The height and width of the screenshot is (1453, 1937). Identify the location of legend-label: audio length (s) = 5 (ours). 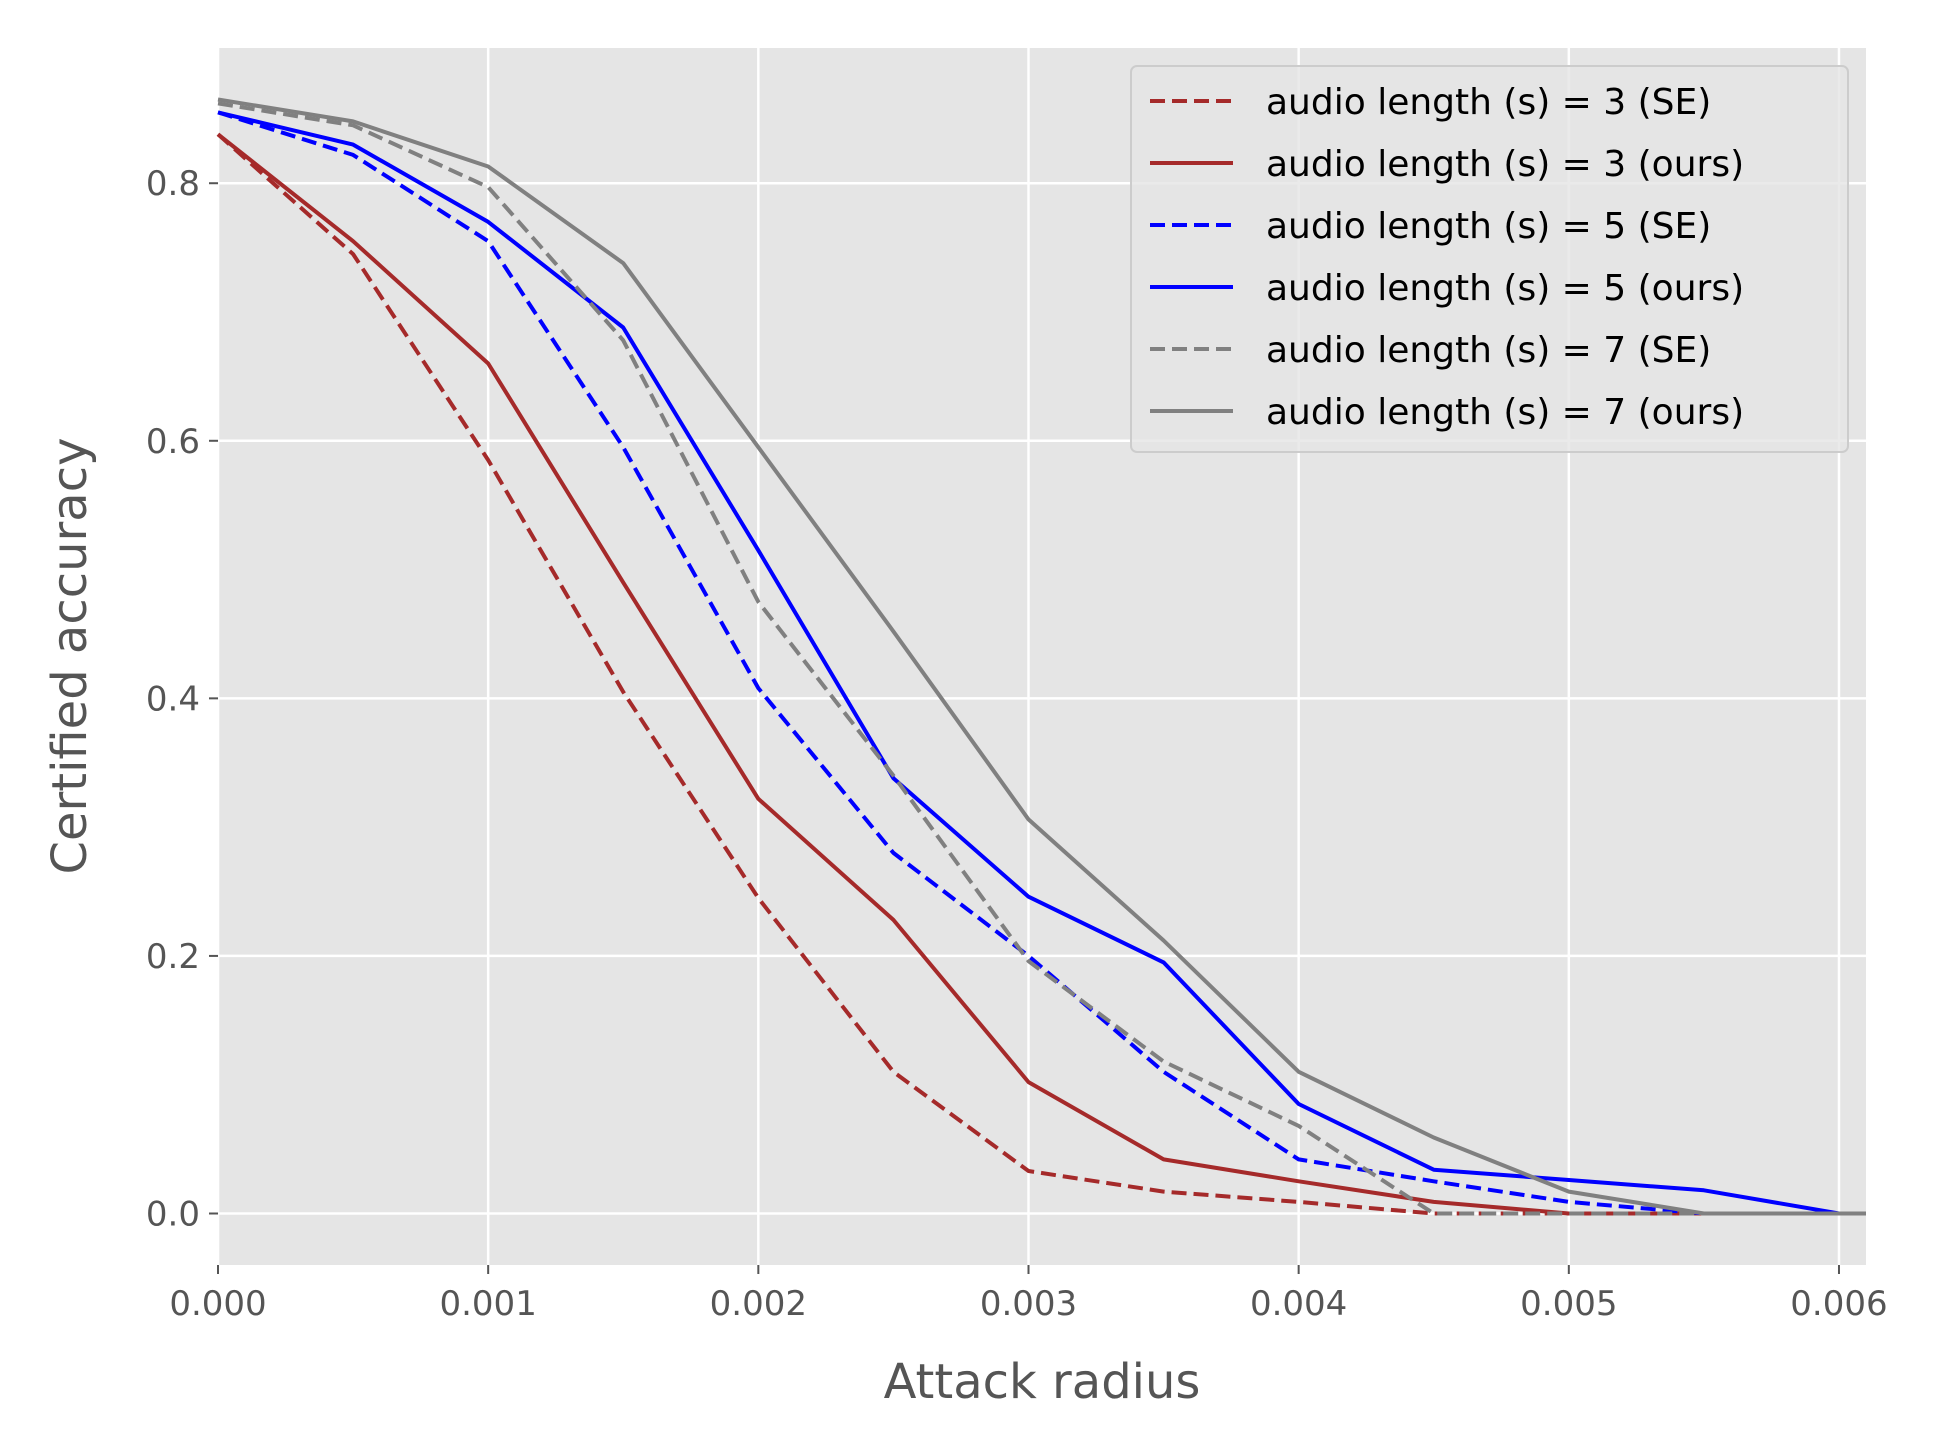
(1505, 288).